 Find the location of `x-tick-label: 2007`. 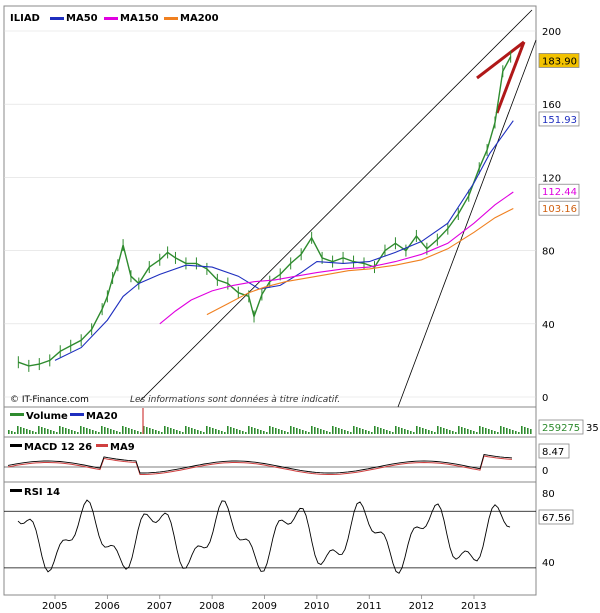

x-tick-label: 2007 is located at coordinates (159, 606).